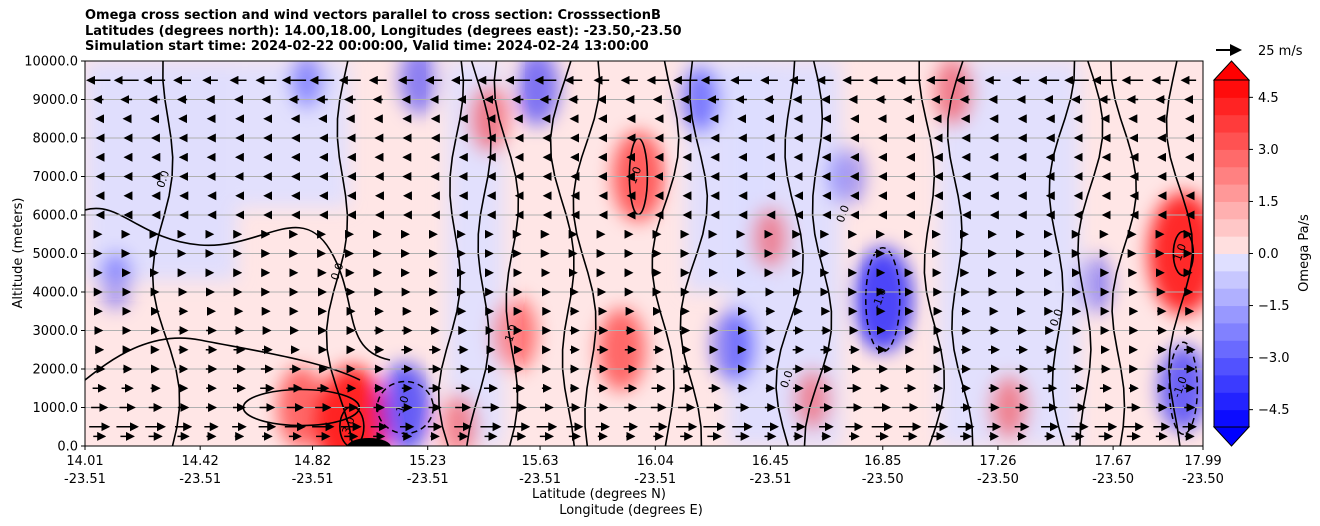 This screenshot has width=1320, height=526. I want to click on colorbar-tick-label: 3.0, so click(1268, 150).